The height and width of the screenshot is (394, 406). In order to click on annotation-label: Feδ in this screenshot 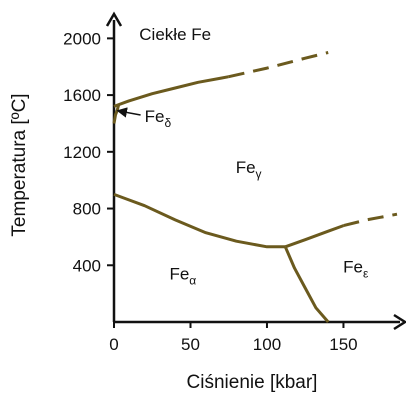, I will do `click(158, 118)`.